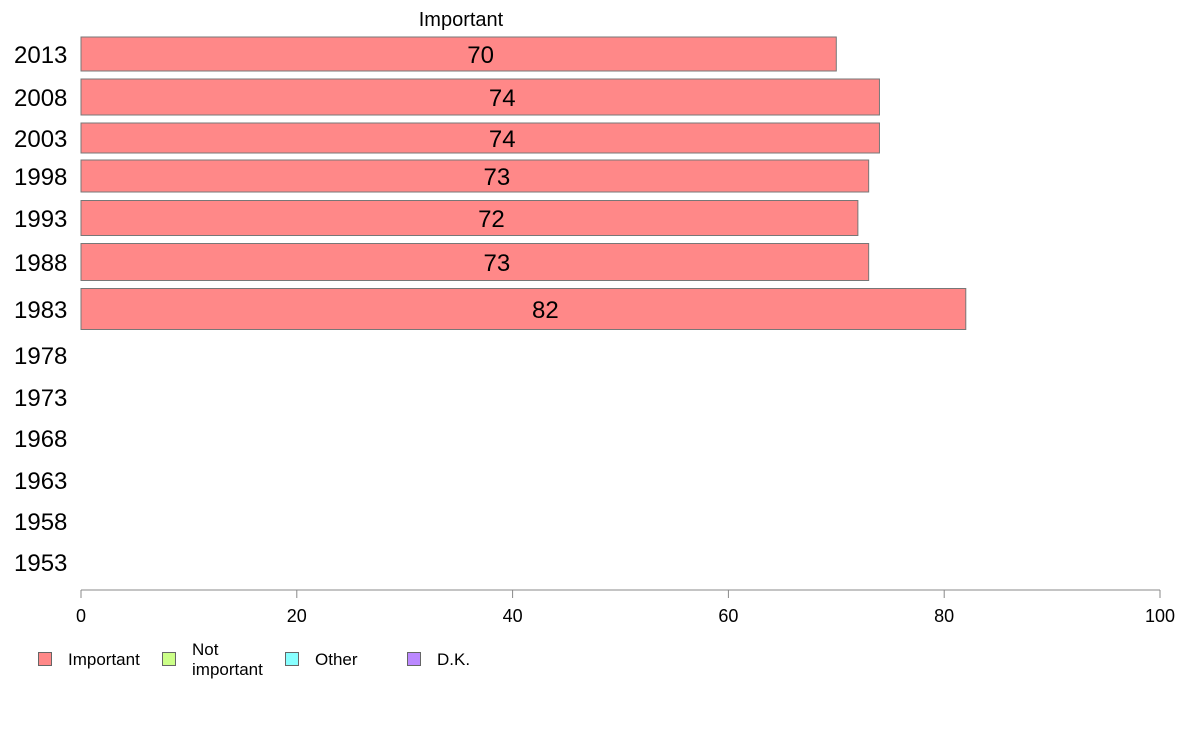 The image size is (1188, 736). What do you see at coordinates (480, 138) in the screenshot?
I see `bar-2003` at bounding box center [480, 138].